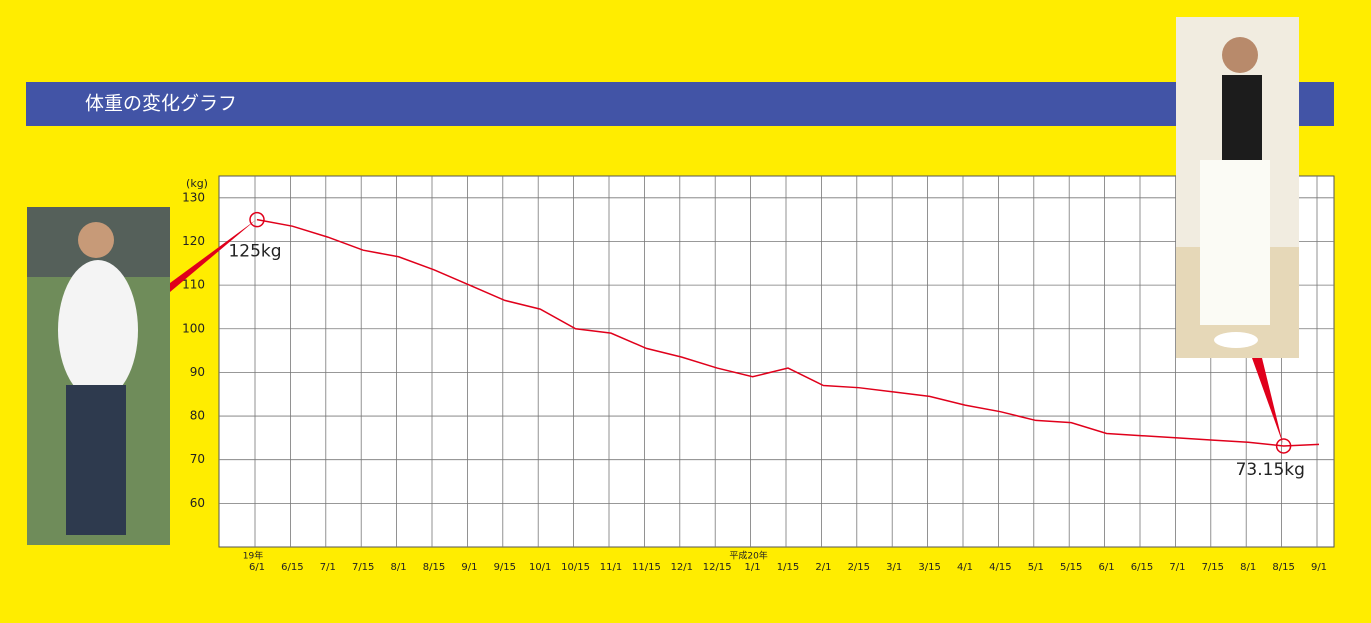  What do you see at coordinates (646, 567) in the screenshot?
I see `x-tick-label: 11/15` at bounding box center [646, 567].